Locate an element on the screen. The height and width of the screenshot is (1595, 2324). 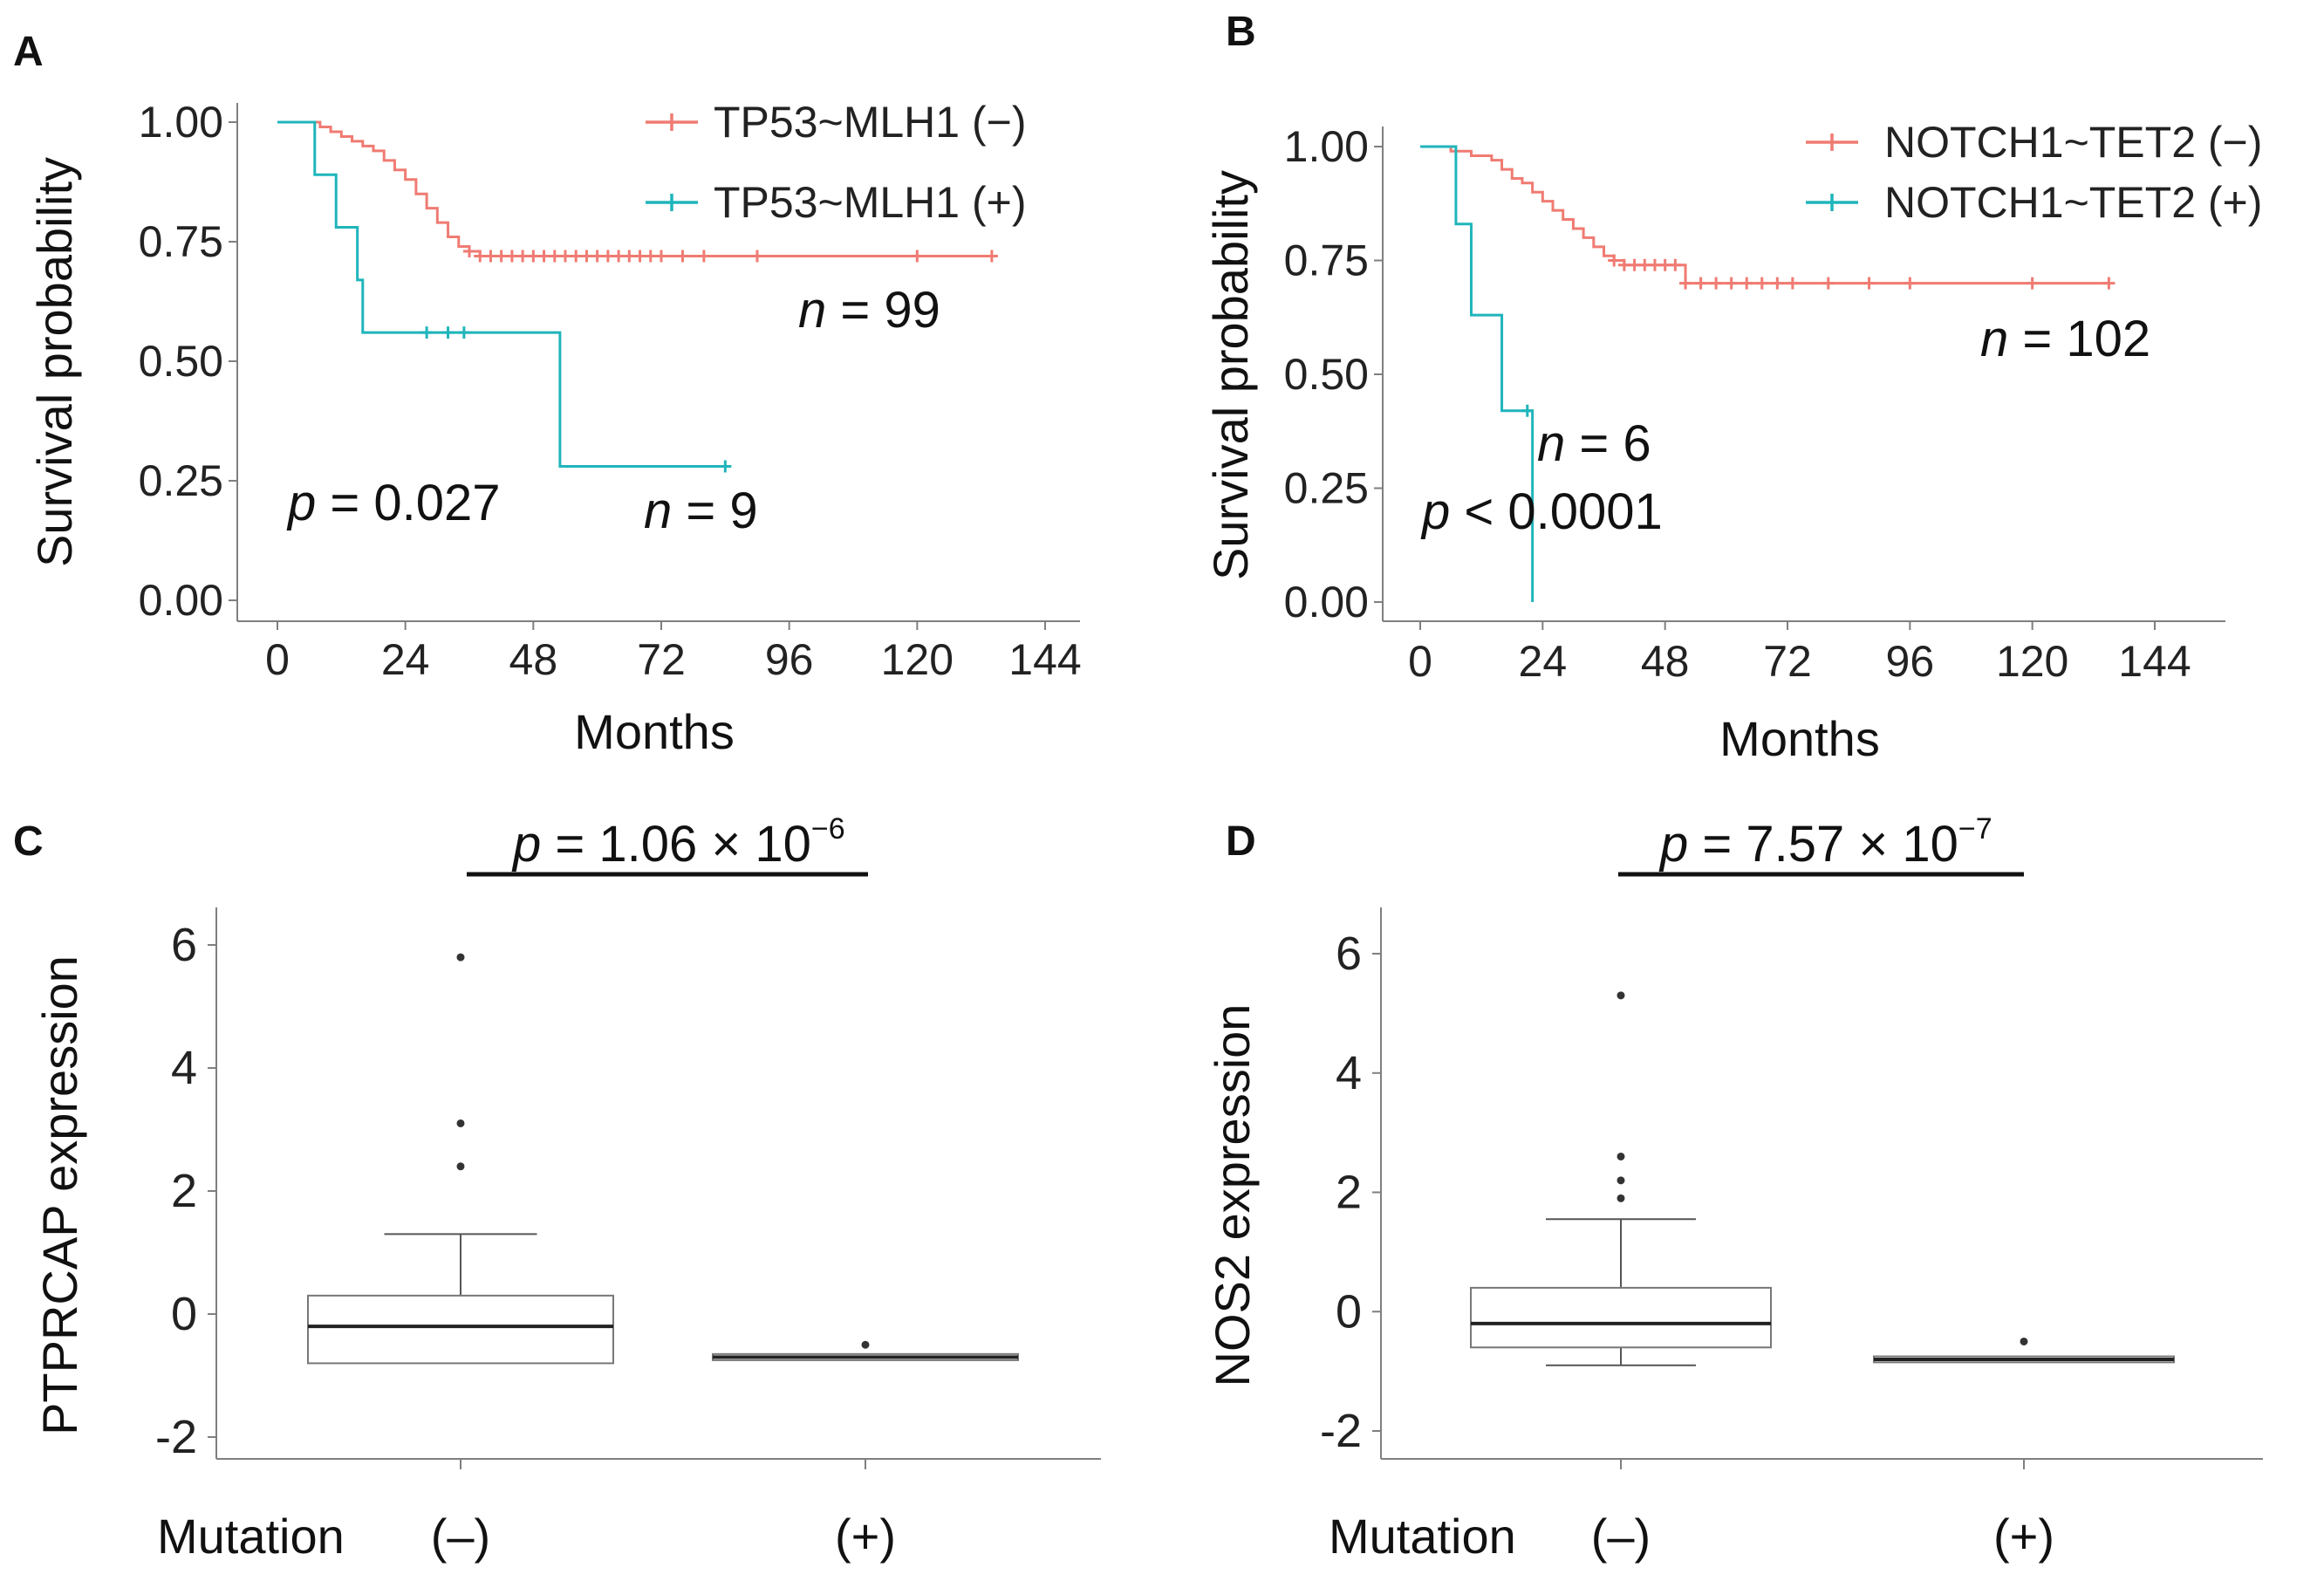
panel-a-x-axis-title: Months is located at coordinates (655, 731).